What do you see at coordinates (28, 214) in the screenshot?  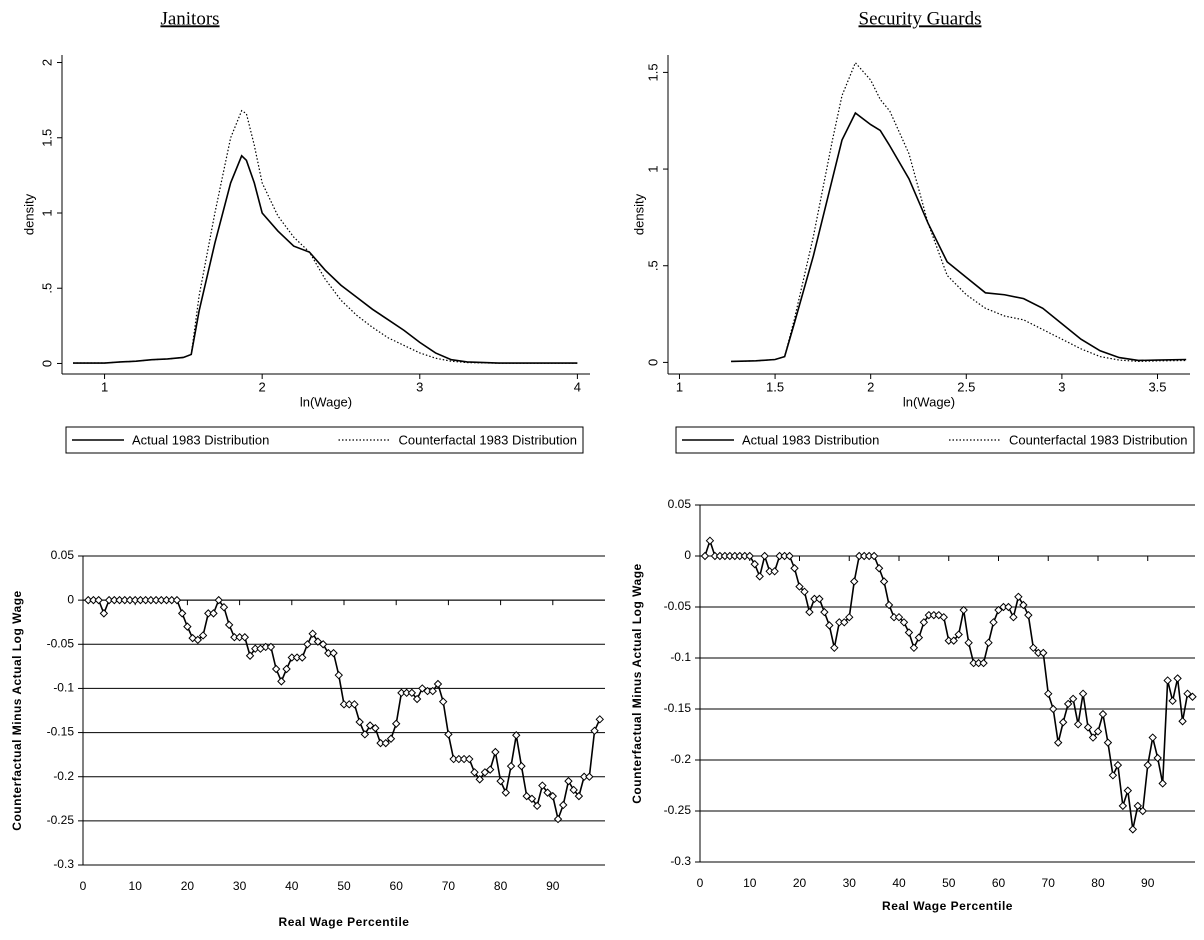 I see `y-axis-label: density` at bounding box center [28, 214].